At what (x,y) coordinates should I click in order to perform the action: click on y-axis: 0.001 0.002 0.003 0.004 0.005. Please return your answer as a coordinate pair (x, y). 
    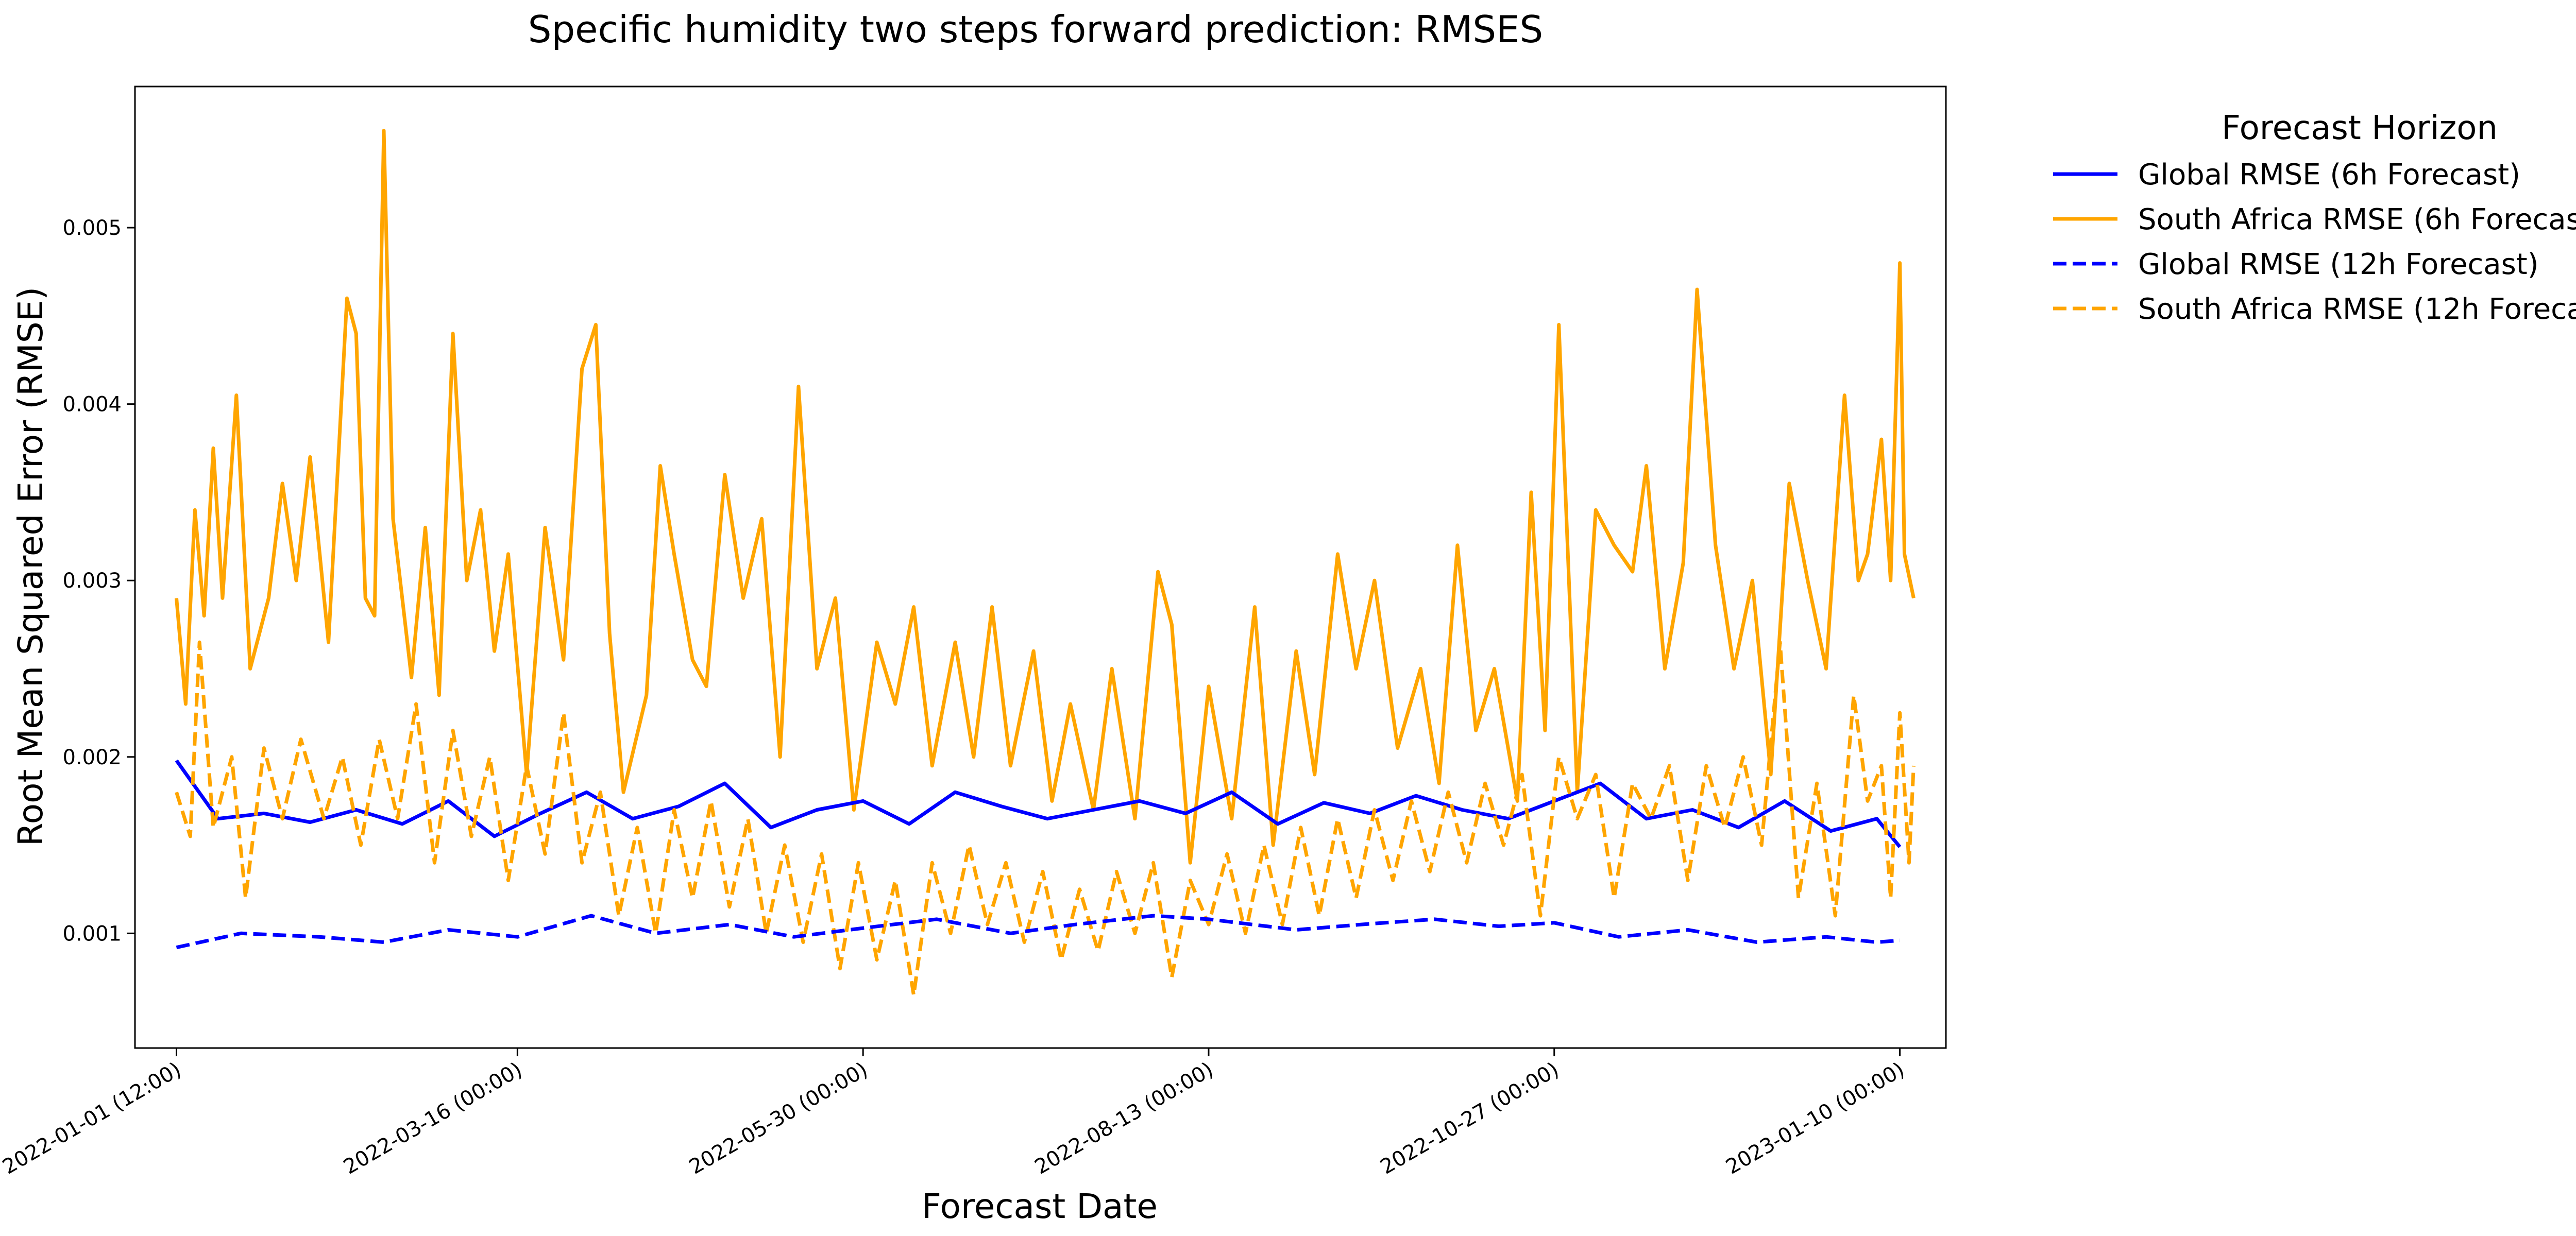
    Looking at the image, I should click on (98, 581).